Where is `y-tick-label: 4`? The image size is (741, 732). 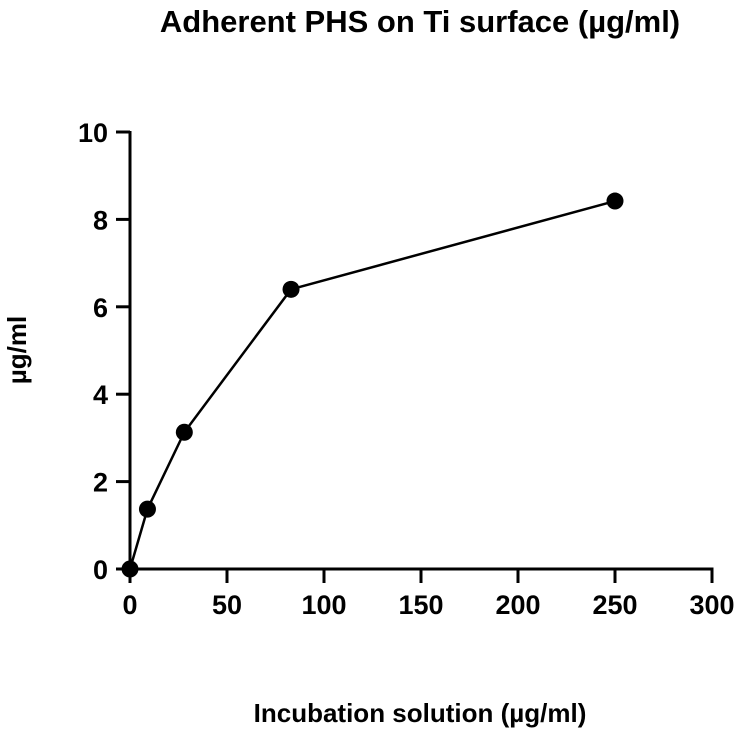 y-tick-label: 4 is located at coordinates (100, 395).